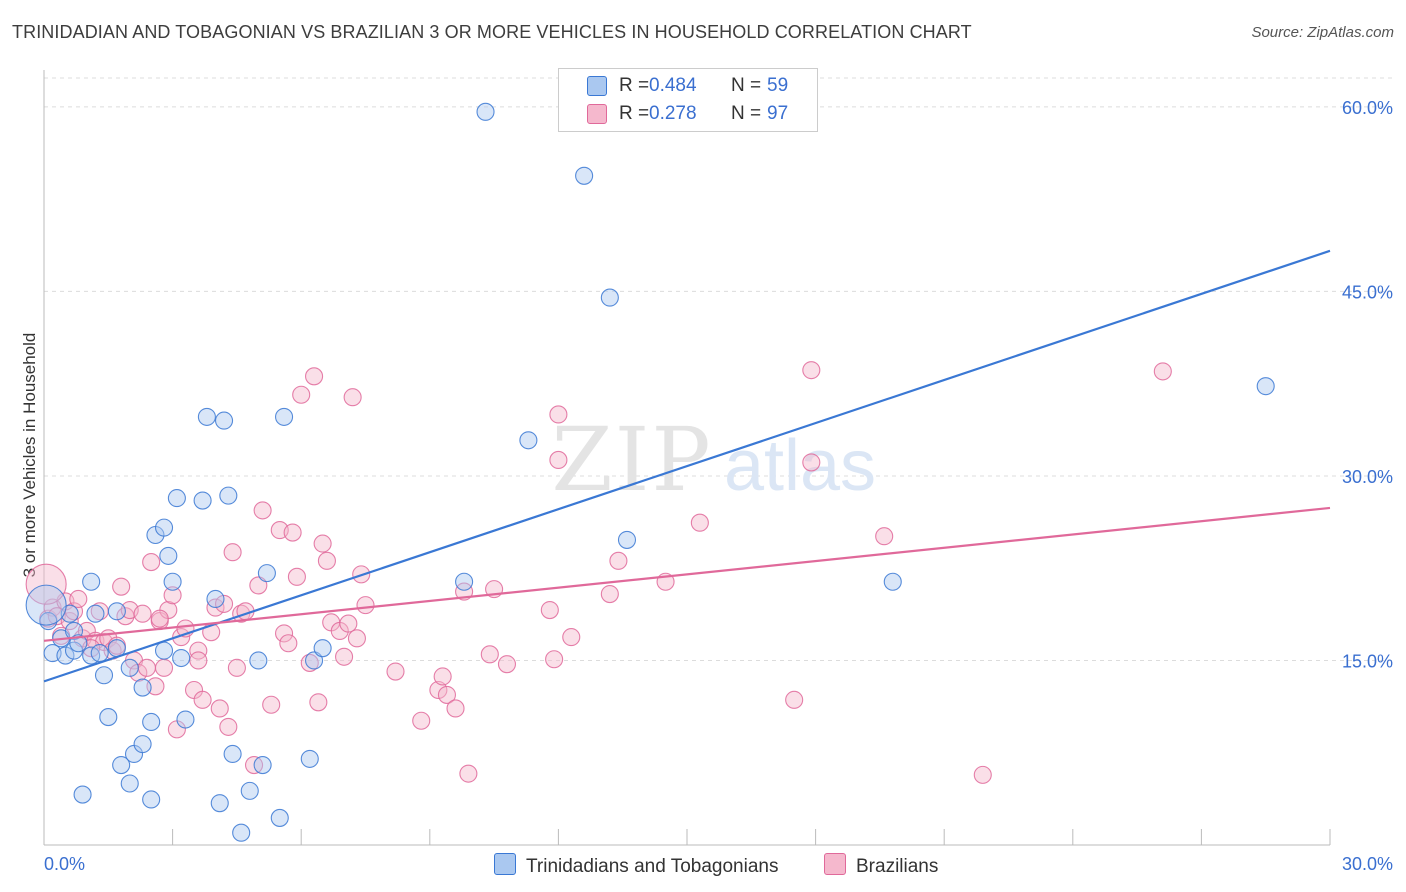 The width and height of the screenshot is (1406, 892). What do you see at coordinates (1367, 864) in the screenshot?
I see `x-tick-label: 30.0%` at bounding box center [1367, 864].